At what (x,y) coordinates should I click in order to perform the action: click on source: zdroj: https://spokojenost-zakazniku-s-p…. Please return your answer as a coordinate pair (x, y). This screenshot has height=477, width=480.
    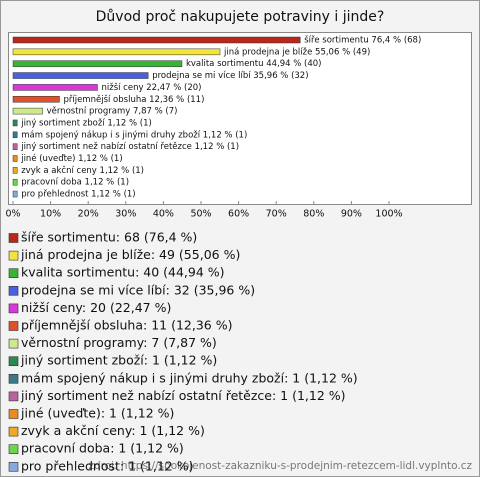
    Looking at the image, I should click on (280, 466).